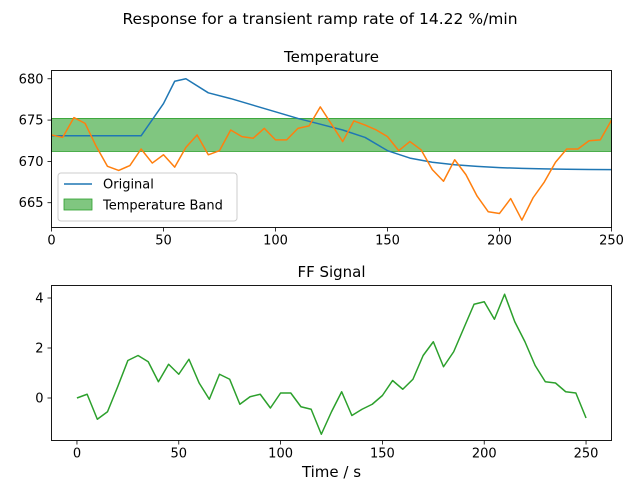 The width and height of the screenshot is (640, 480). What do you see at coordinates (78, 204) in the screenshot?
I see `legend-band-swatch` at bounding box center [78, 204].